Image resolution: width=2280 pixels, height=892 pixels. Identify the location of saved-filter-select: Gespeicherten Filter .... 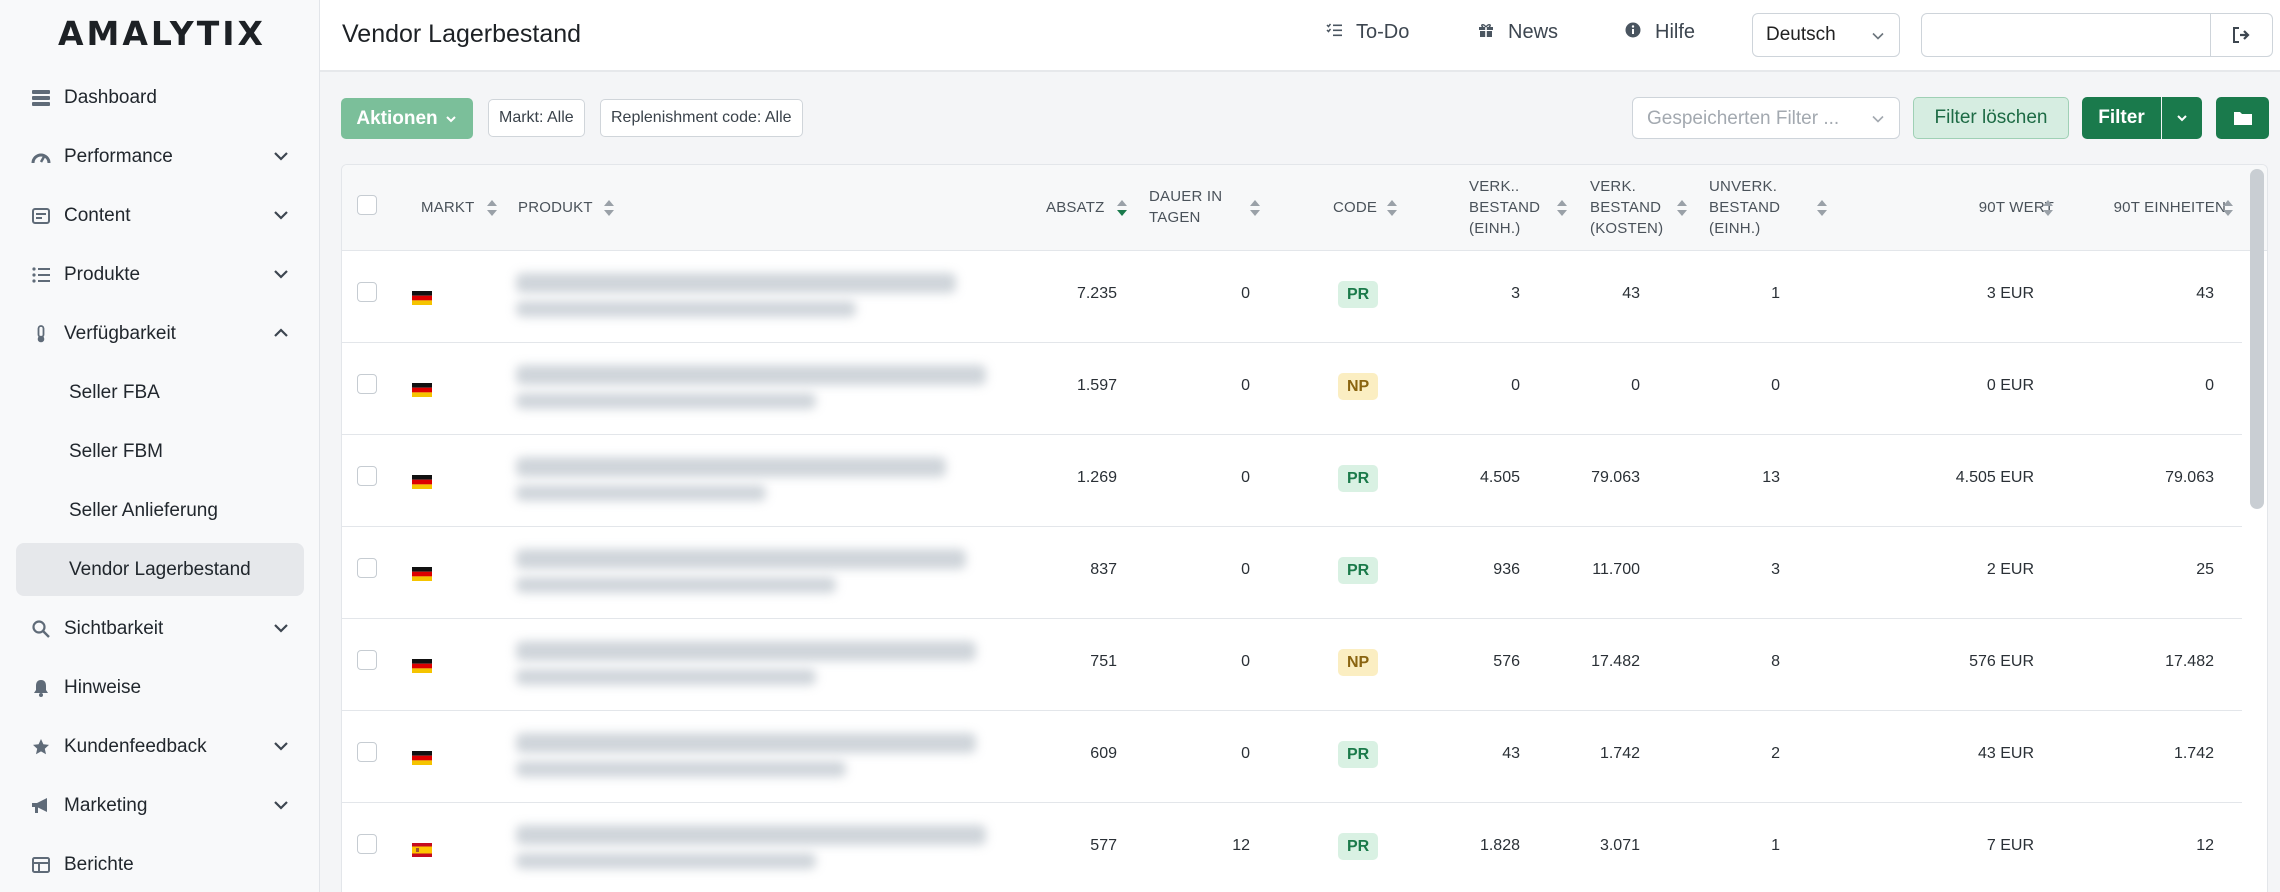
(1766, 118).